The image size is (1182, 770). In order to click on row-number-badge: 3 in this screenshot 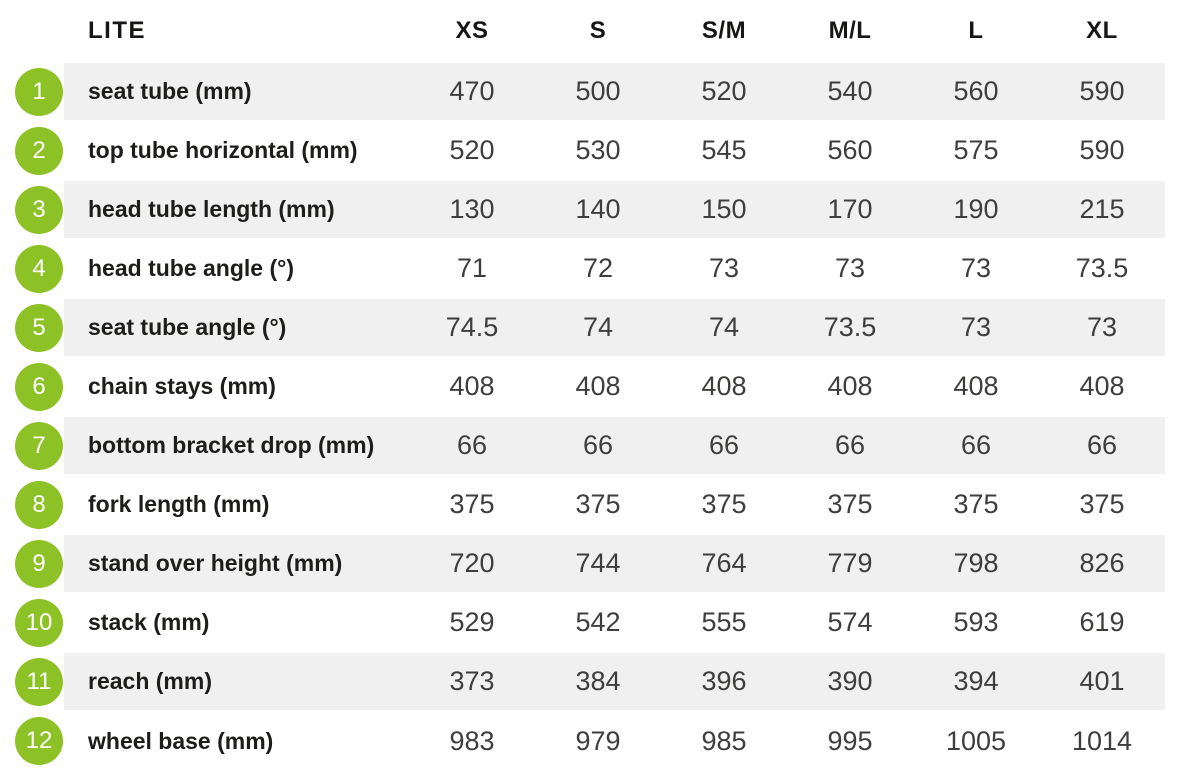, I will do `click(39, 209)`.